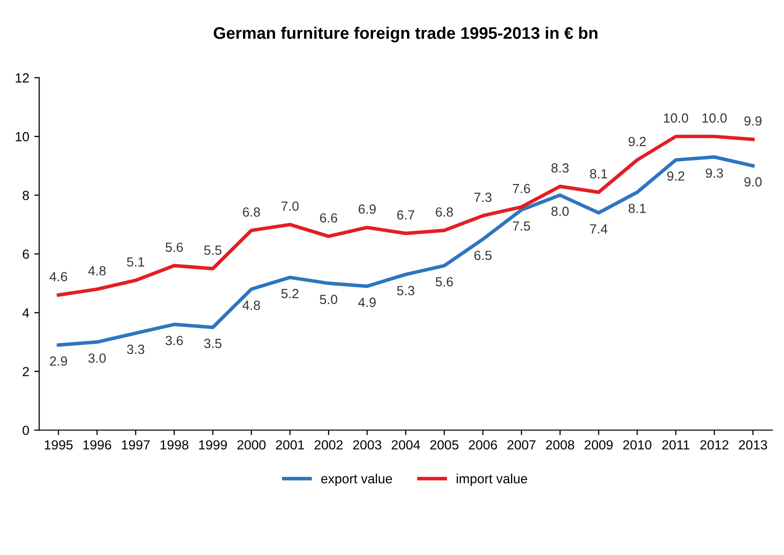  Describe the element at coordinates (26, 313) in the screenshot. I see `y-tick-label: 4` at that location.